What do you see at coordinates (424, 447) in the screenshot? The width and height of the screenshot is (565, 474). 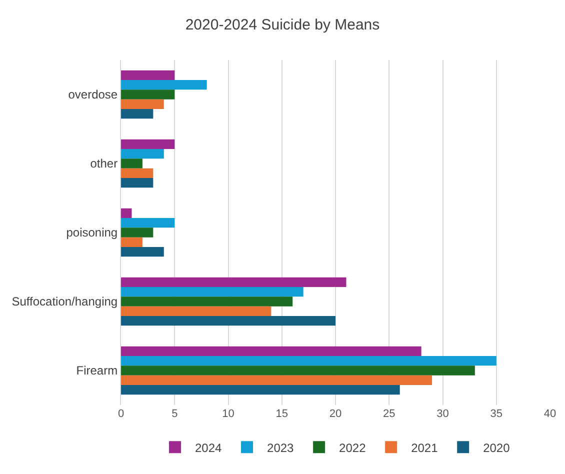 I see `legend-label: 2021` at bounding box center [424, 447].